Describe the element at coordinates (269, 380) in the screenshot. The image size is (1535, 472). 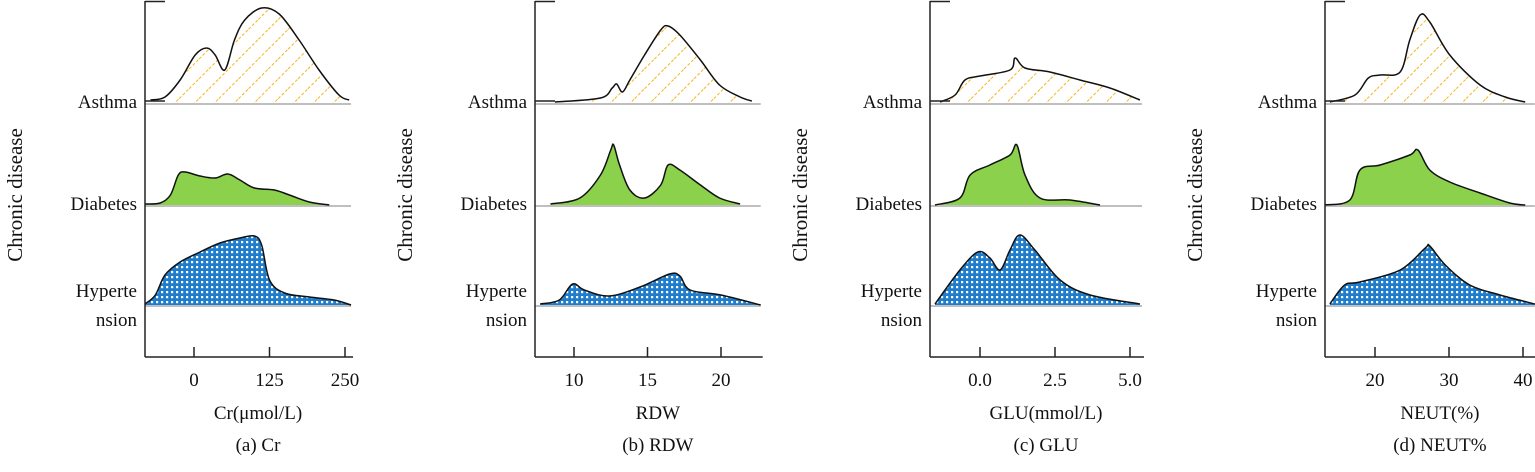
I see `x-tick-label: 125` at that location.